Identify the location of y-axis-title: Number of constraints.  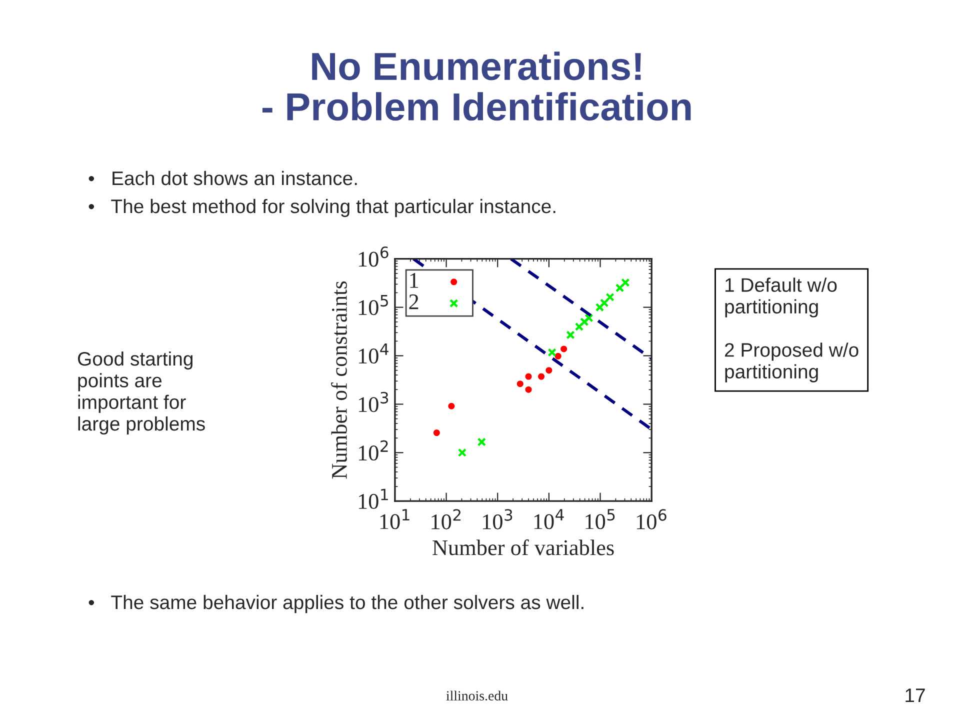
(339, 380).